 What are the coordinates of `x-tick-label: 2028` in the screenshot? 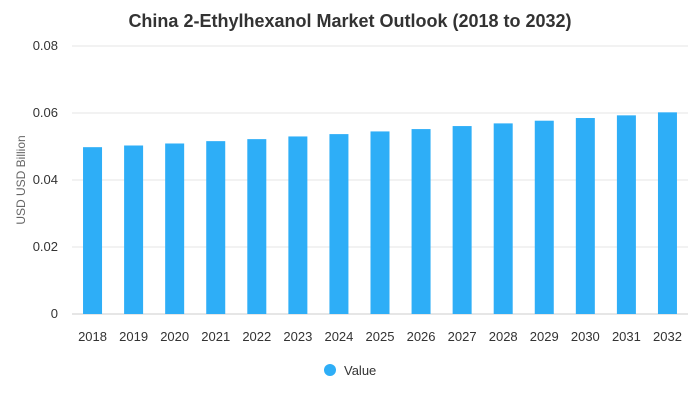 It's located at (503, 336).